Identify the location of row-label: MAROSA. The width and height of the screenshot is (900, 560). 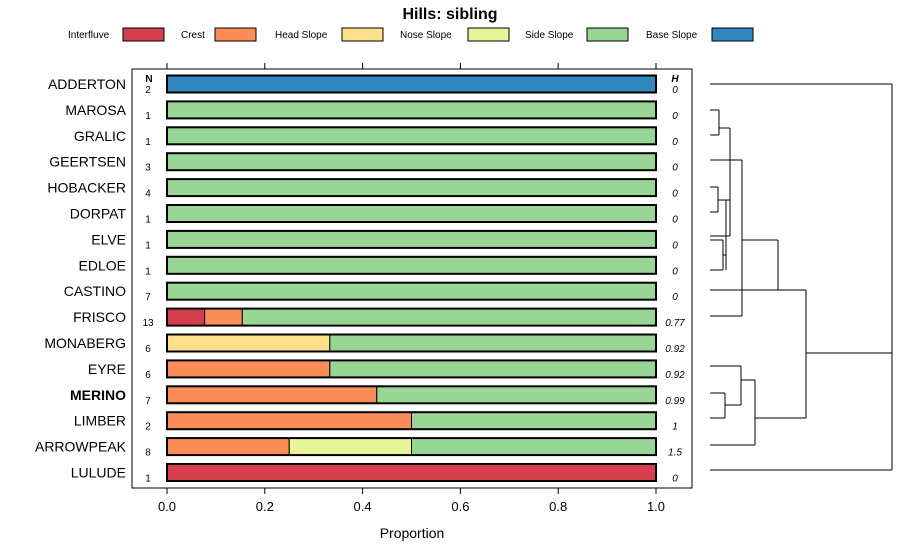
(95, 110).